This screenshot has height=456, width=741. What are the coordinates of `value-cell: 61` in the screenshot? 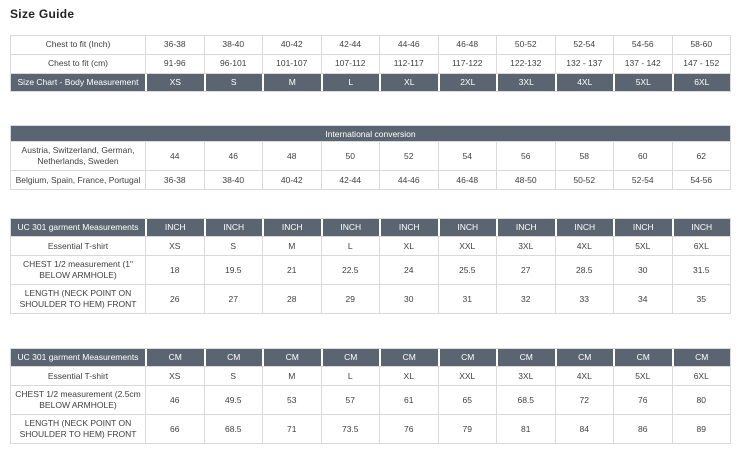 It's located at (408, 400).